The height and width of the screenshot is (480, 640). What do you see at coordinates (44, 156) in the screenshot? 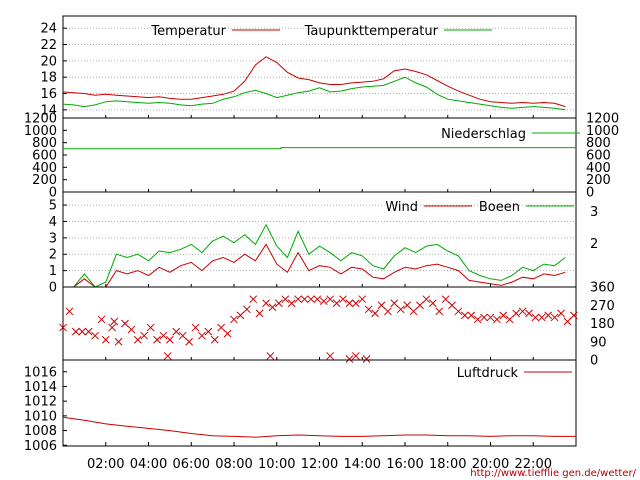
I see `precipitation-ytick-label: 600` at bounding box center [44, 156].